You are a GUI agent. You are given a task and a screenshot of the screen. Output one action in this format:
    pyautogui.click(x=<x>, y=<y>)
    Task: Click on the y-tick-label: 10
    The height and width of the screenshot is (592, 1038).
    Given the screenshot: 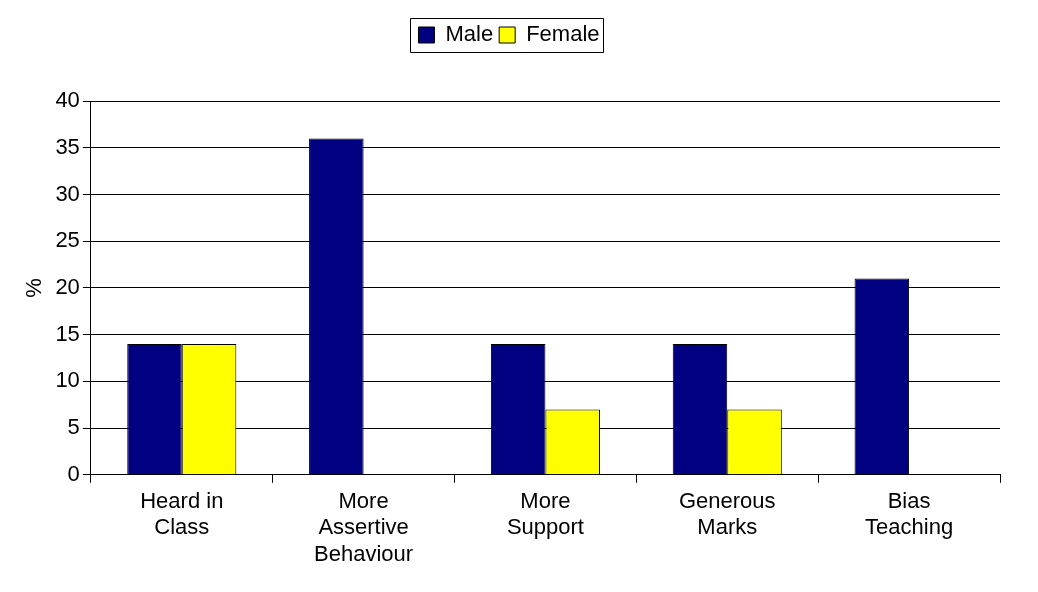 What is the action you would take?
    pyautogui.click(x=67, y=380)
    